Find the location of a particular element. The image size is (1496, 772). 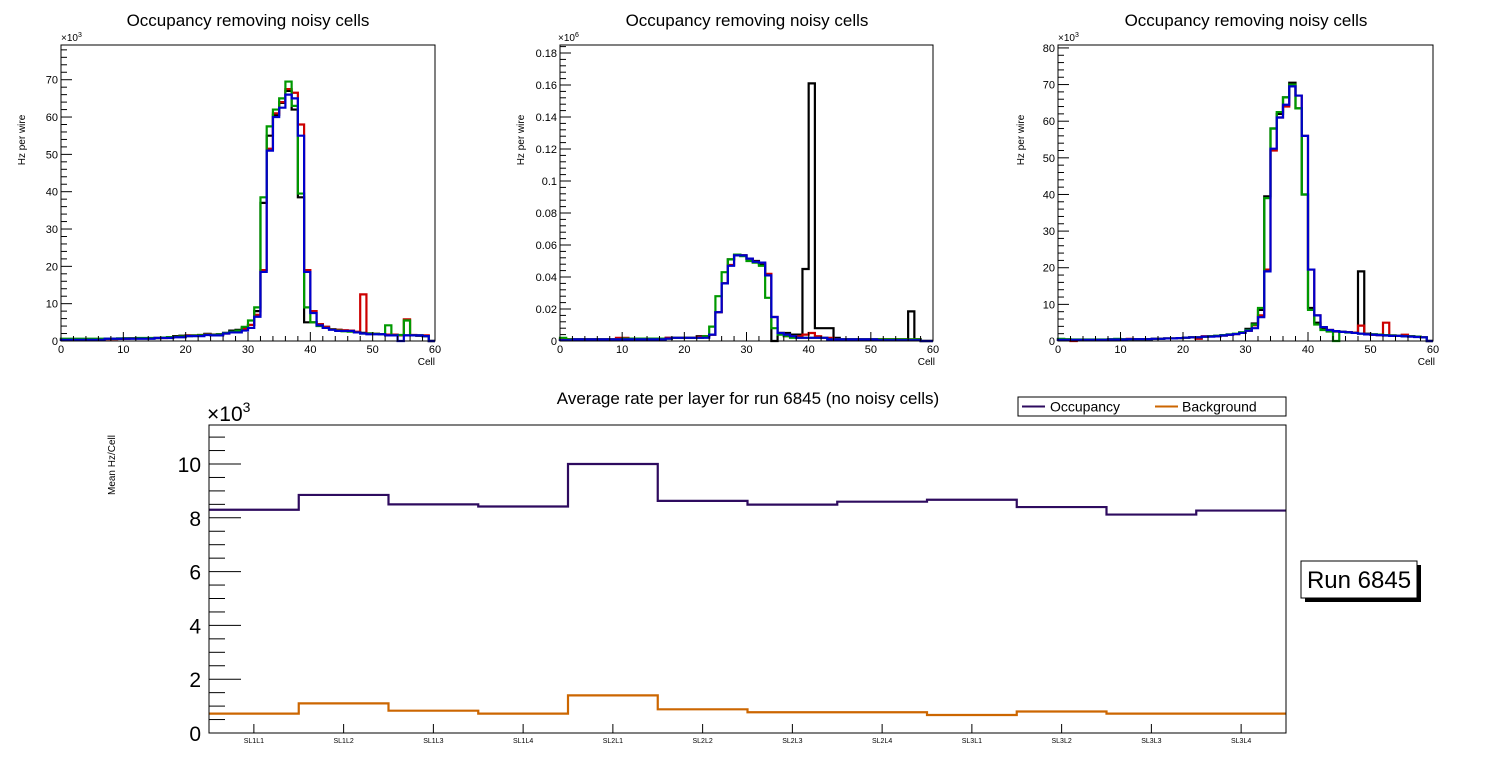

y-tick-label: 0.18 is located at coordinates (546, 54).